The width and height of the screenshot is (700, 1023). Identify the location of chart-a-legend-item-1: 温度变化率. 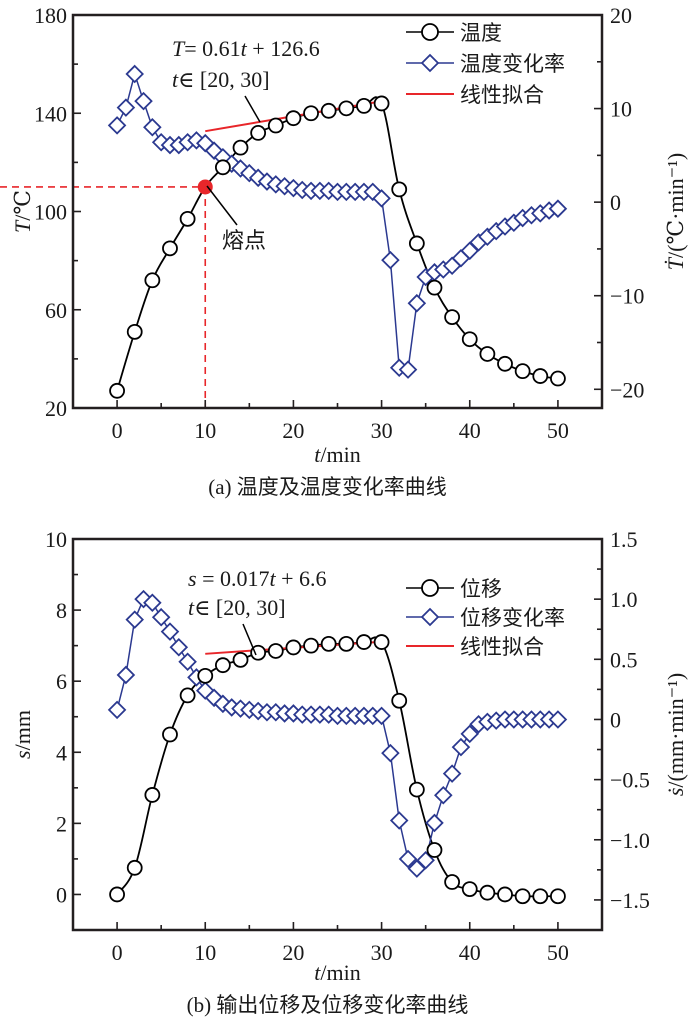
(485, 64).